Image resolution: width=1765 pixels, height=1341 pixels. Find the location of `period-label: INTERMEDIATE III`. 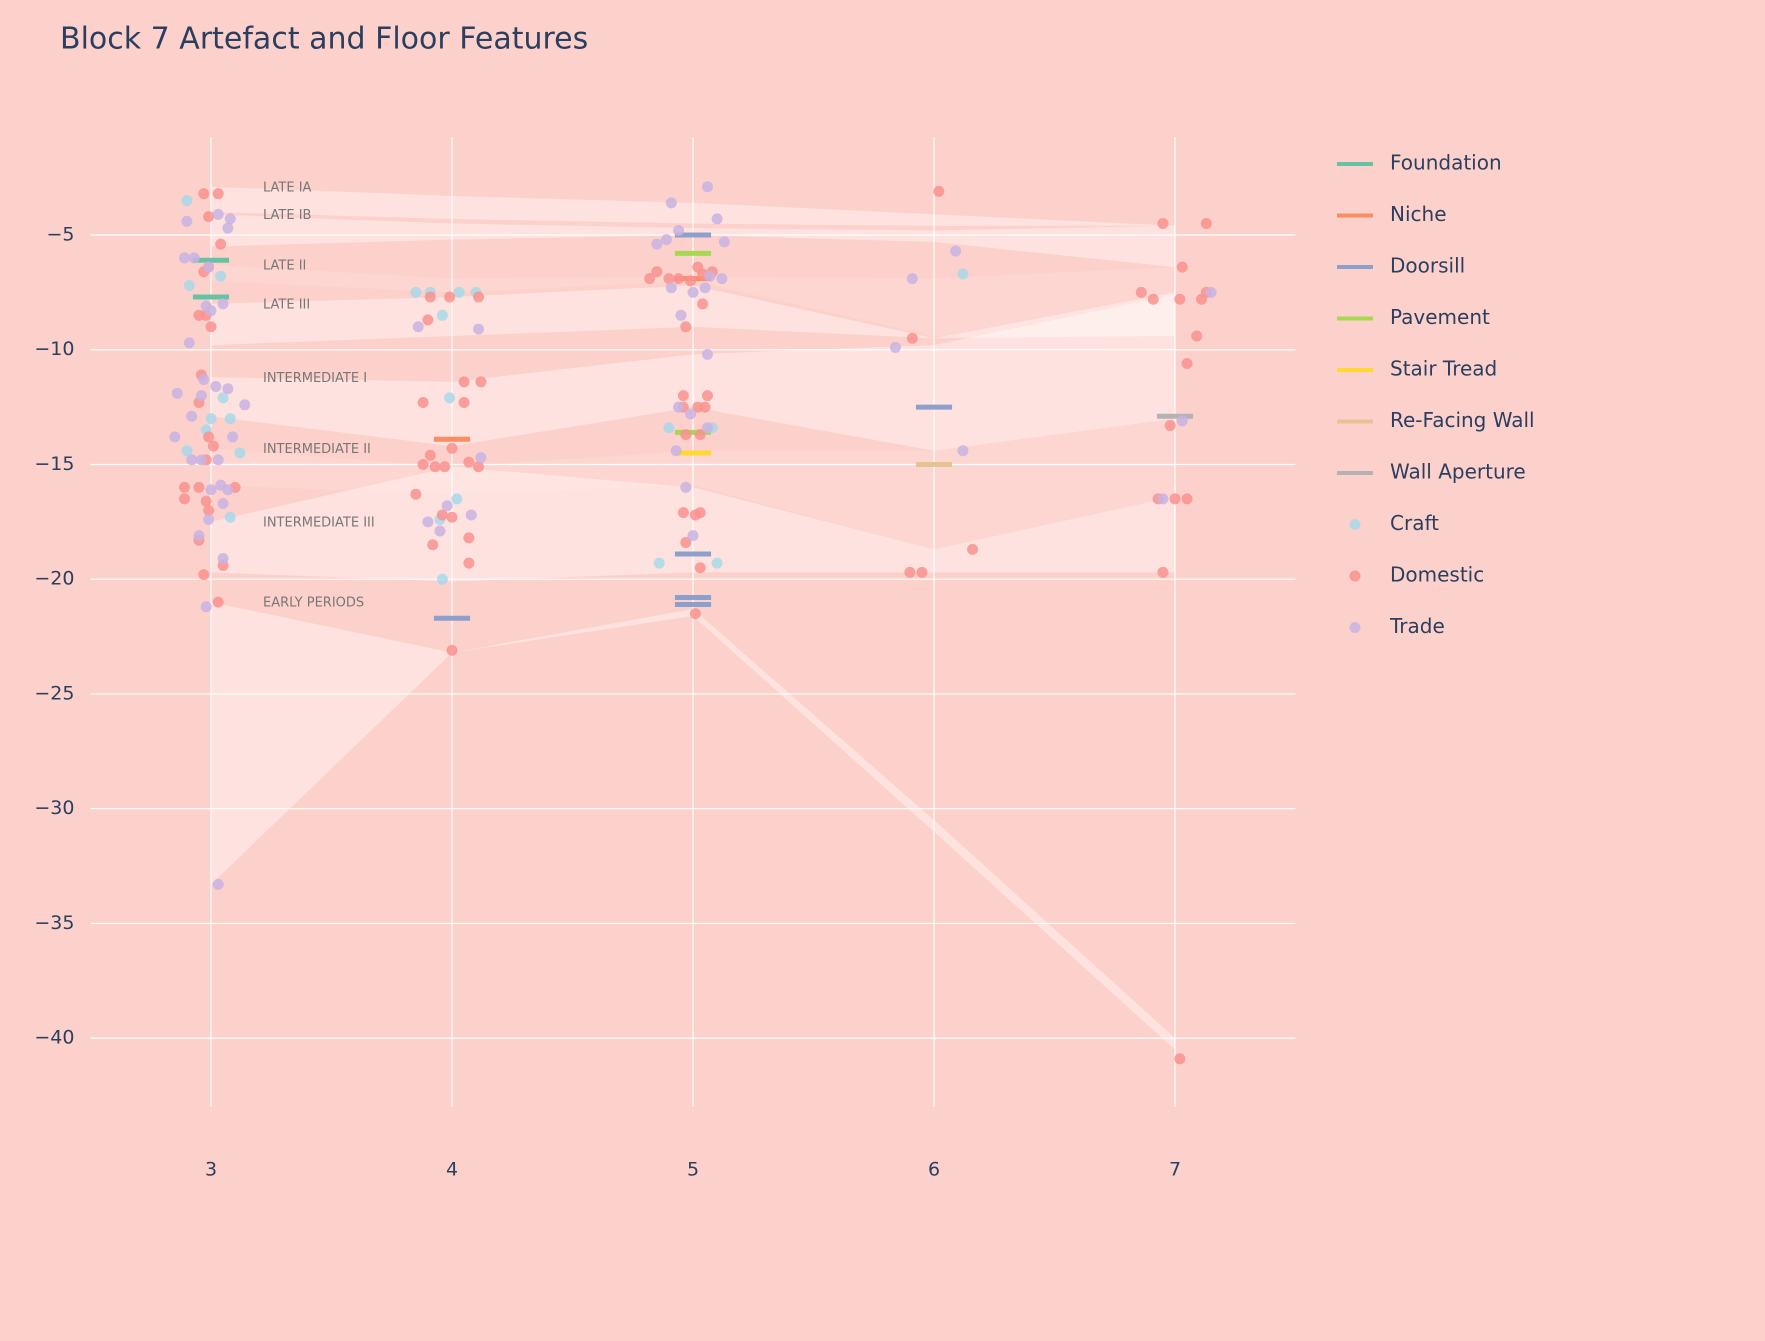

period-label: INTERMEDIATE III is located at coordinates (319, 522).